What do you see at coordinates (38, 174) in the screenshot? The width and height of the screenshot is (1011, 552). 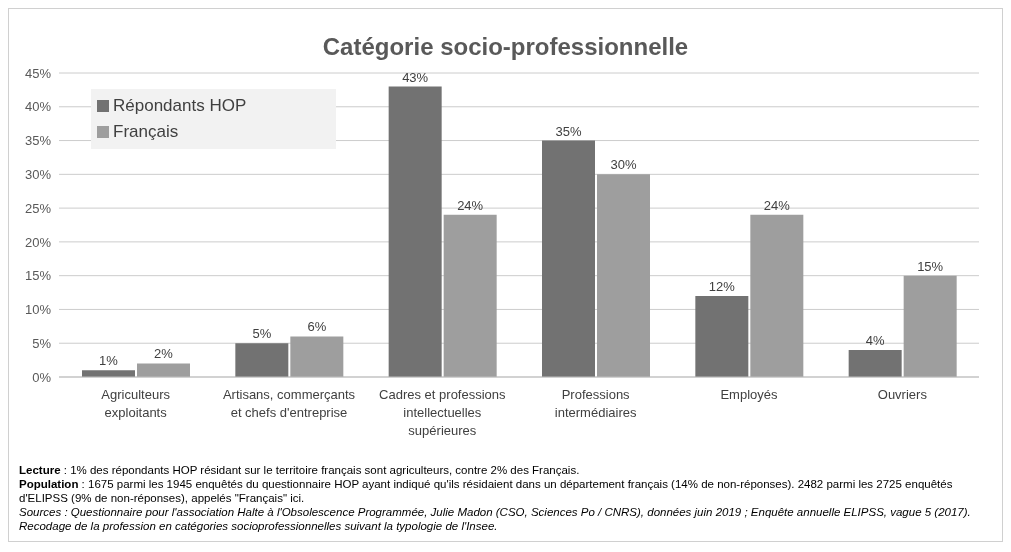 I see `y-tick-label: 30%` at bounding box center [38, 174].